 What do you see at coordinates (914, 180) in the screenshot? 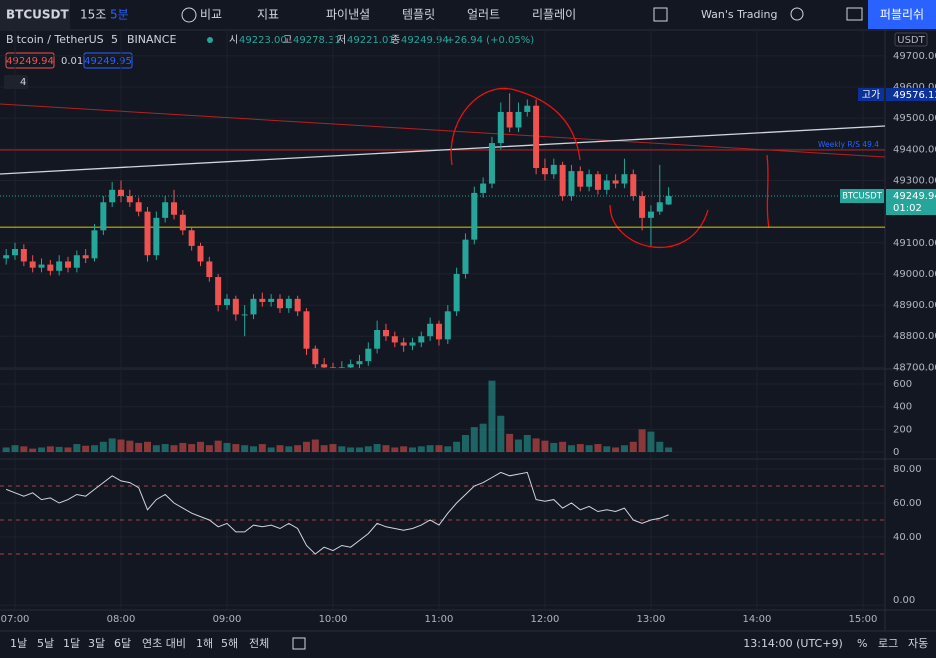
I see `y-tick-label: 49300.00` at bounding box center [914, 180].